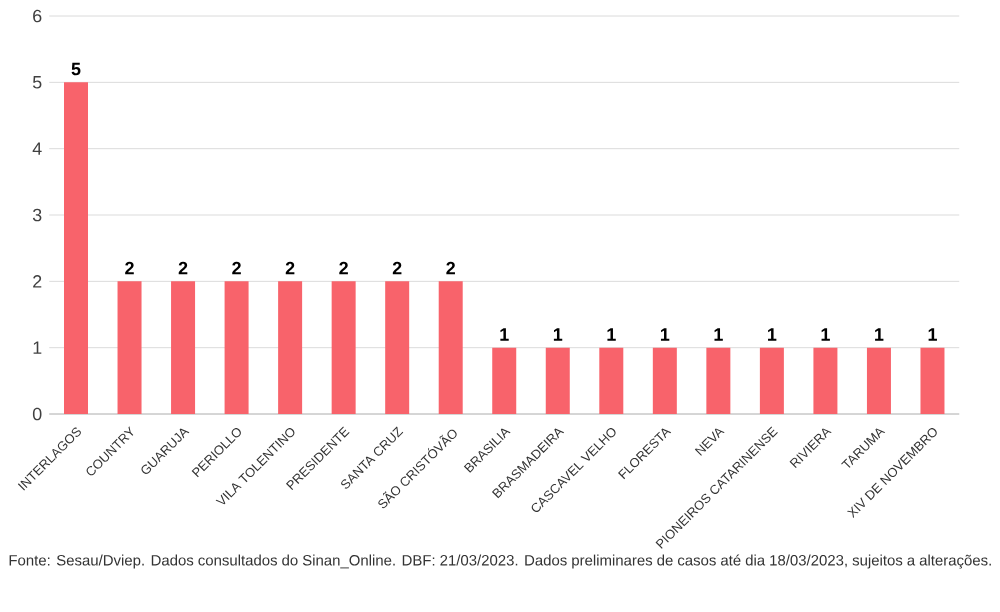 This screenshot has width=1000, height=612. I want to click on y-tick-label: 3, so click(37, 215).